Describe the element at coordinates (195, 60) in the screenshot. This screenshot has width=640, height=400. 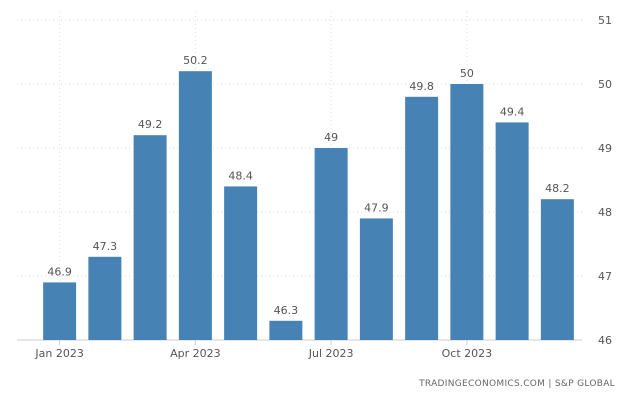
I see `data-label-4: 50.2` at that location.